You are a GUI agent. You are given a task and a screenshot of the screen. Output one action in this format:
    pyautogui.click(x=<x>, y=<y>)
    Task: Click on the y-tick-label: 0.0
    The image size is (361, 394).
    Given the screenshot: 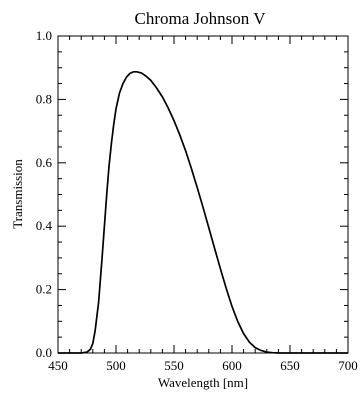 What is the action you would take?
    pyautogui.click(x=44, y=352)
    